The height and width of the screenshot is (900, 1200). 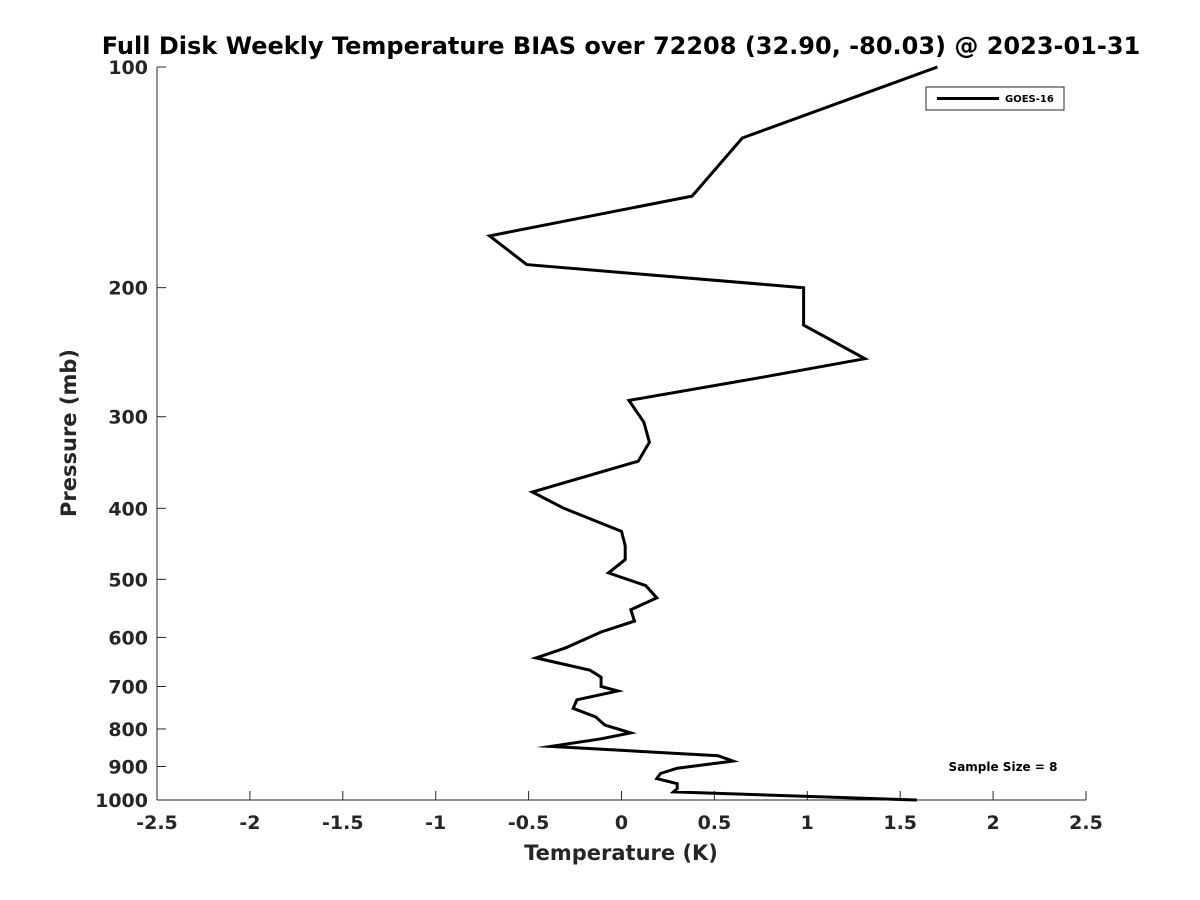 What do you see at coordinates (128, 580) in the screenshot?
I see `y-tick-label: 500` at bounding box center [128, 580].